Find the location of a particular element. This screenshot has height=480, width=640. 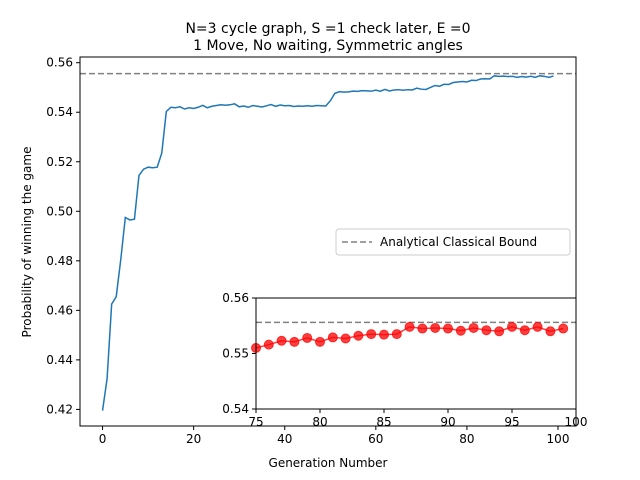

x-tick-label: 20 is located at coordinates (193, 439).